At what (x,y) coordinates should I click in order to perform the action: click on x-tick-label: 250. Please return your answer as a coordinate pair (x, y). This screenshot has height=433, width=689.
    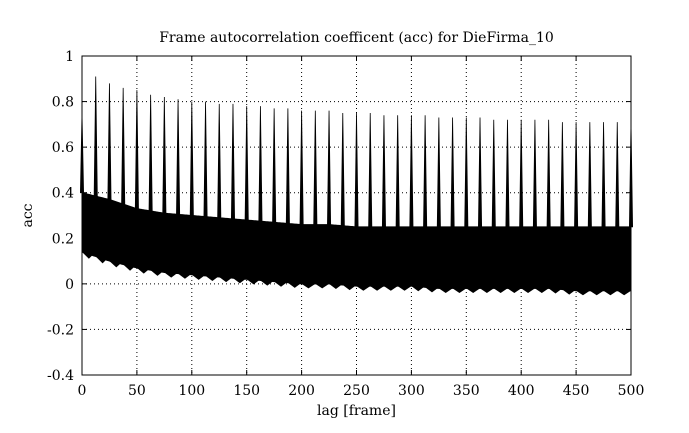
    Looking at the image, I should click on (356, 391).